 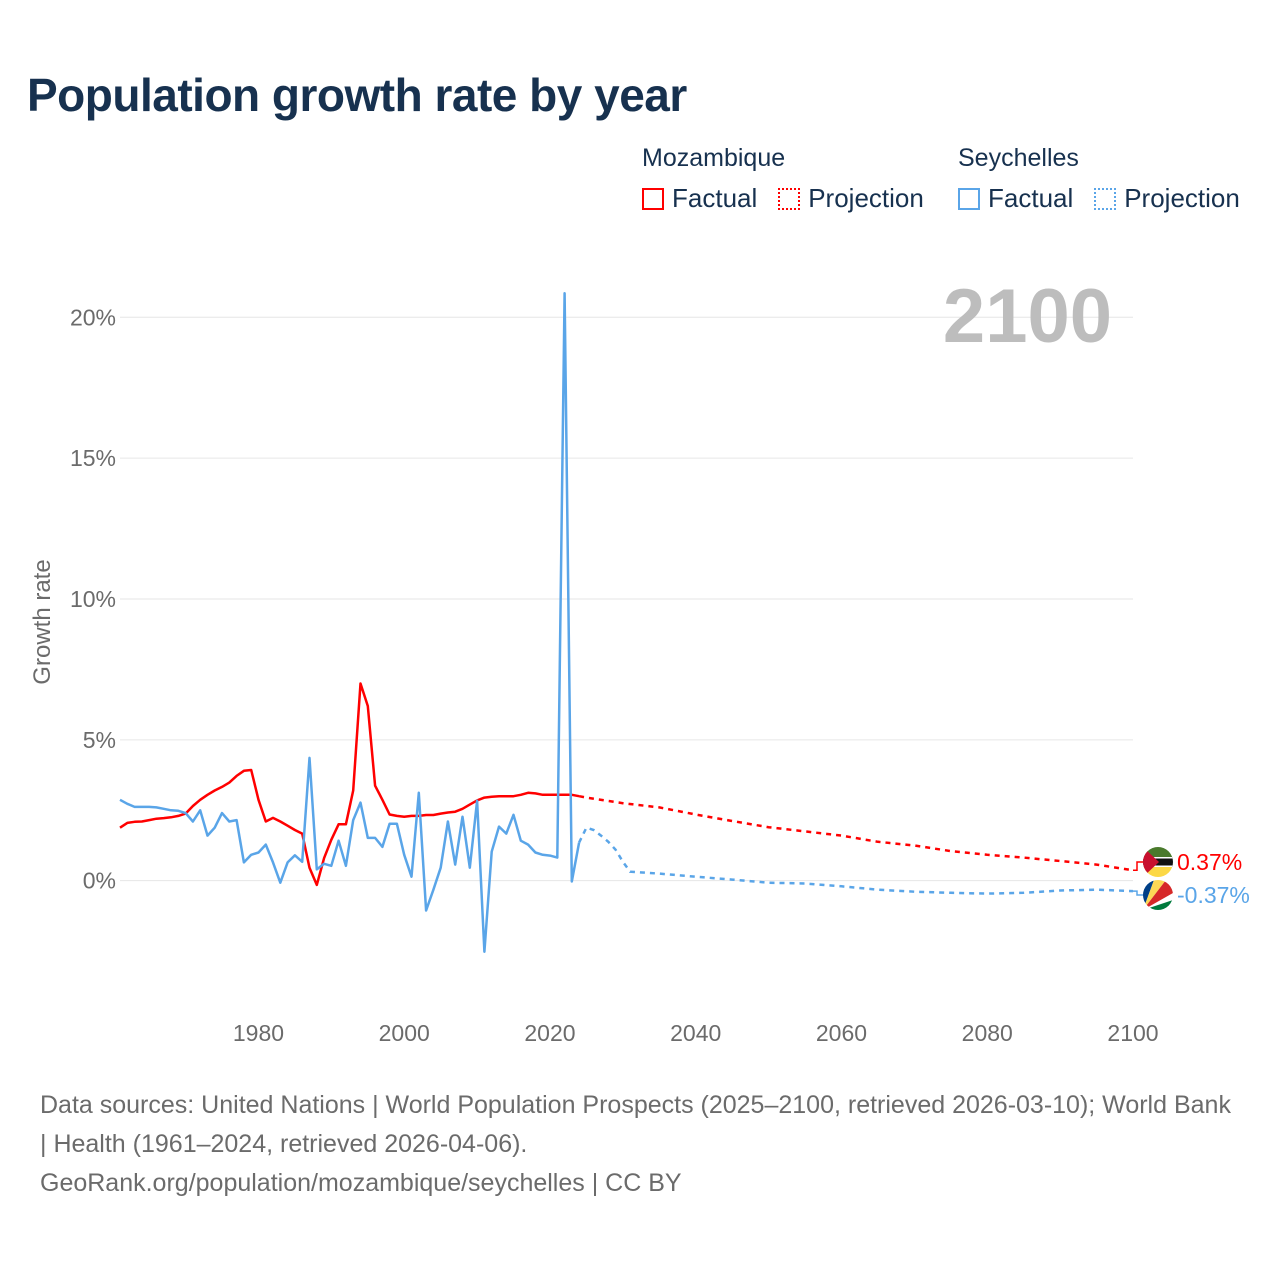 I want to click on x-tick-label: 2060, so click(x=841, y=1033).